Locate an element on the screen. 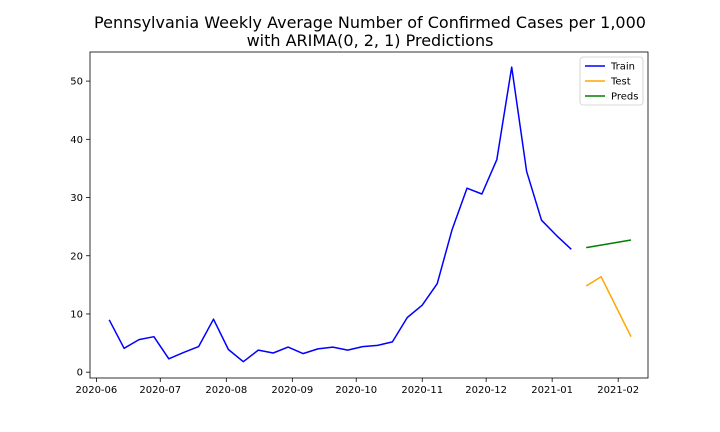 This screenshot has width=720, height=432. legend-label-preds: Preds is located at coordinates (624, 97).